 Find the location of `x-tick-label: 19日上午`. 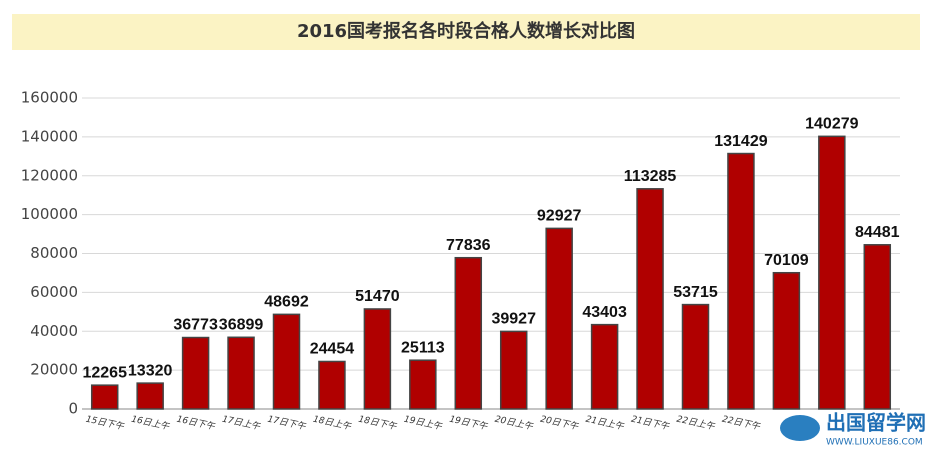

x-tick-label: 19日上午 is located at coordinates (423, 423).